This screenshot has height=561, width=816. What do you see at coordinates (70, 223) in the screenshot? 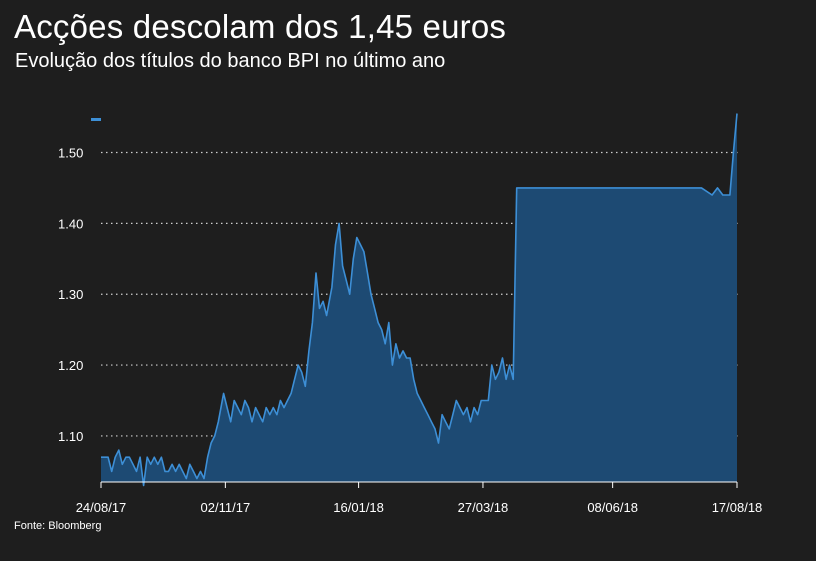
I see `y-tick-label: 1.40` at bounding box center [70, 223].